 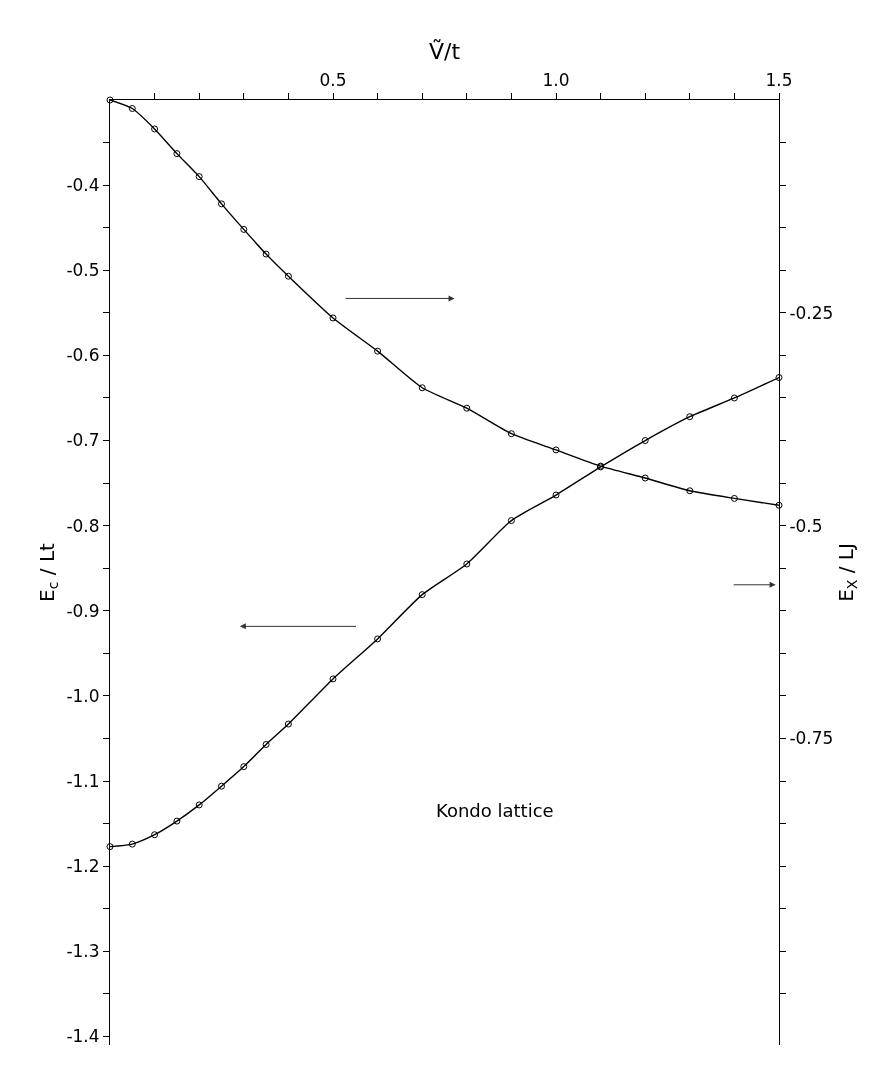 What do you see at coordinates (806, 525) in the screenshot?
I see `y2-tick-label: -0.5` at bounding box center [806, 525].